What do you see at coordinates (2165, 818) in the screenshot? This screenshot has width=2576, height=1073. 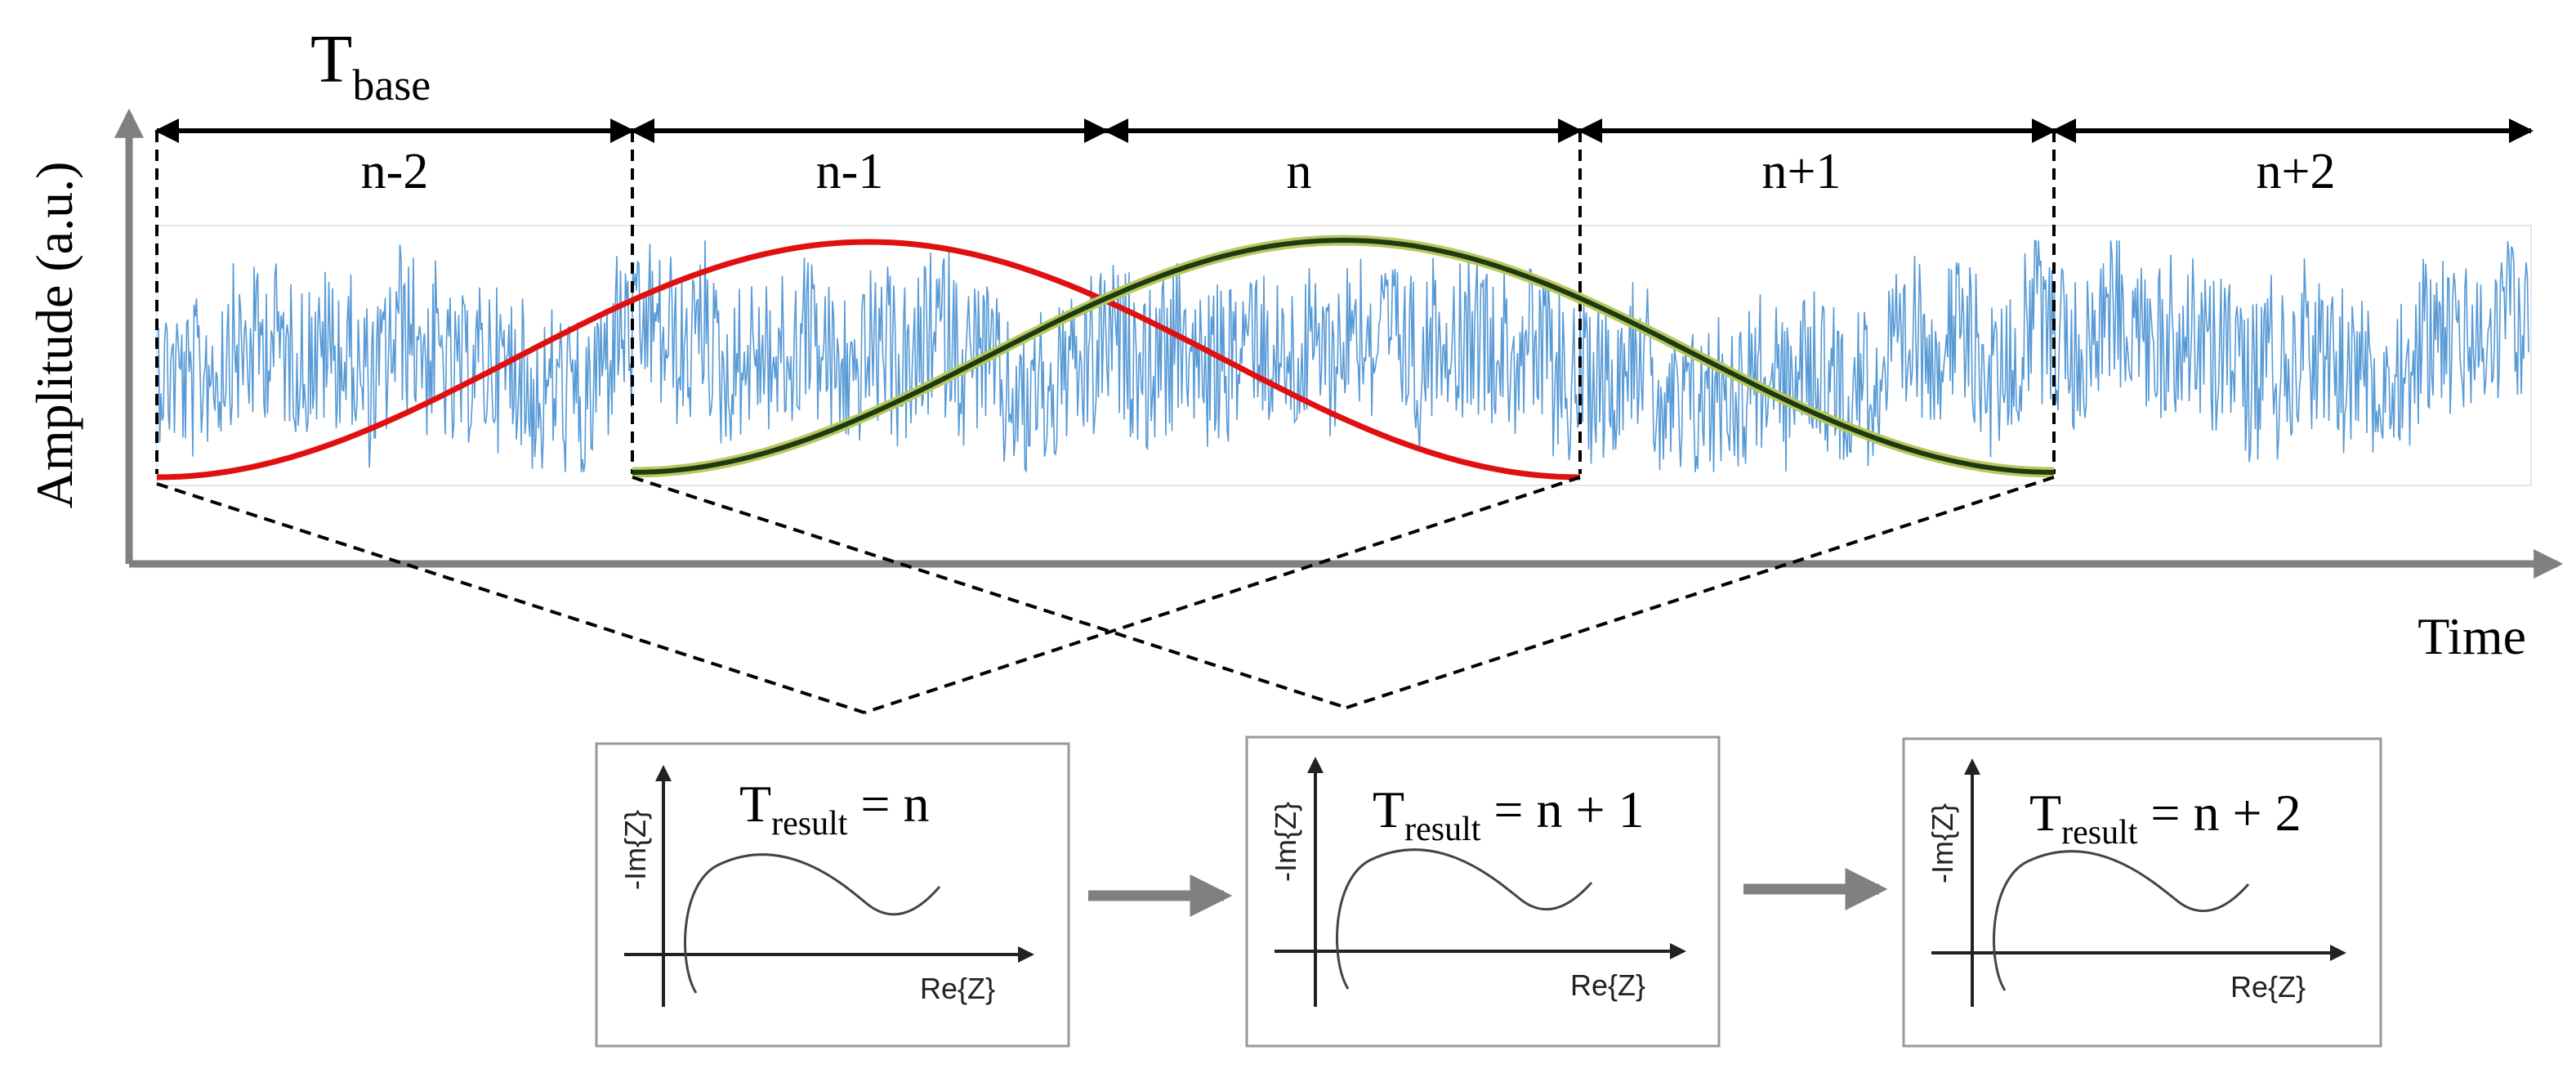 I see `panel-t-result: Tresult = n + 2` at bounding box center [2165, 818].